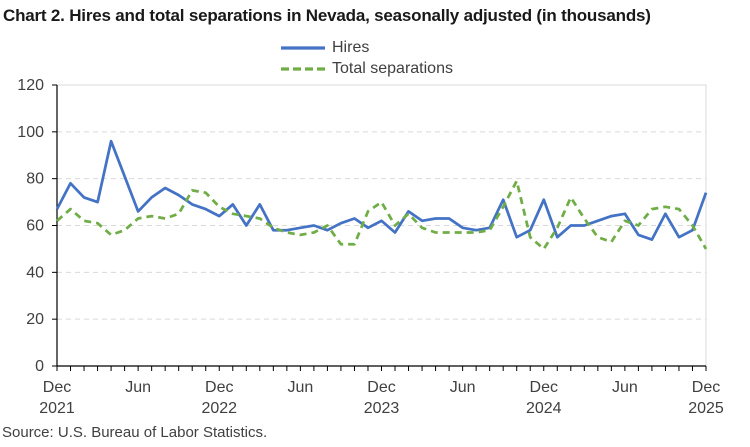 The image size is (750, 447). Describe the element at coordinates (57, 408) in the screenshot. I see `x-tick-label-year: 2021` at that location.